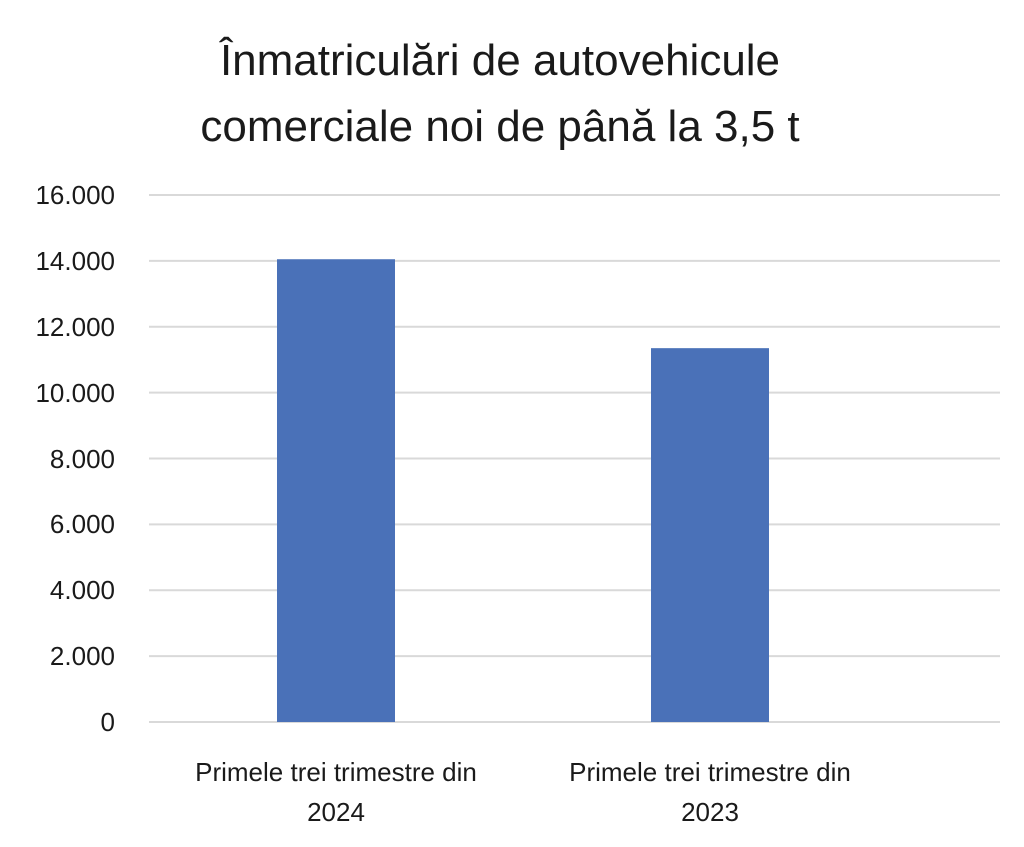 The image size is (1024, 847). What do you see at coordinates (82, 458) in the screenshot?
I see `y-tick-label: 8.000` at bounding box center [82, 458].